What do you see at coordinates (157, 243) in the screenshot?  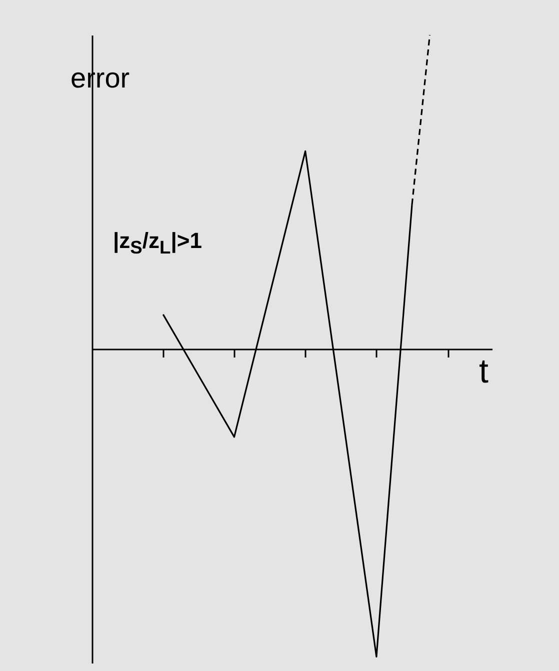 I see `annotation: |z$_{S}$/z$_{L}$|>1` at bounding box center [157, 243].